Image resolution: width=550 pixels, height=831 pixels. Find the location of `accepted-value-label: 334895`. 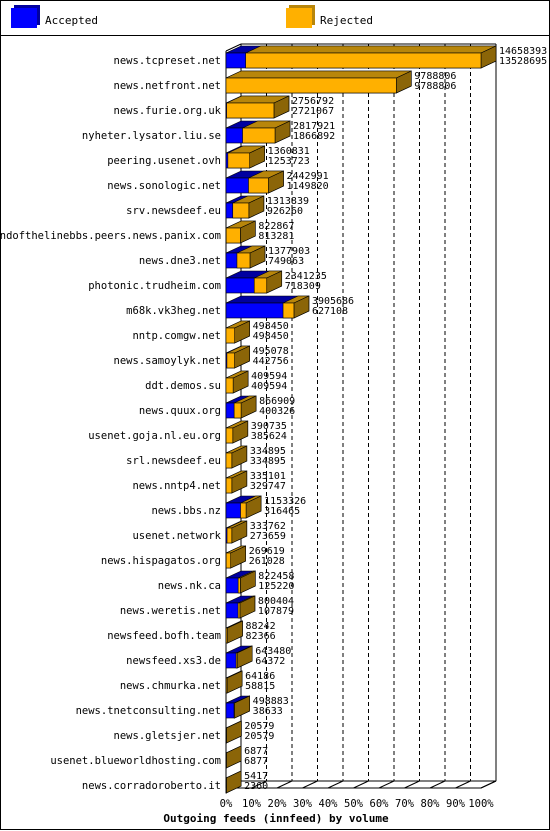

accepted-value-label: 334895 is located at coordinates (268, 451).